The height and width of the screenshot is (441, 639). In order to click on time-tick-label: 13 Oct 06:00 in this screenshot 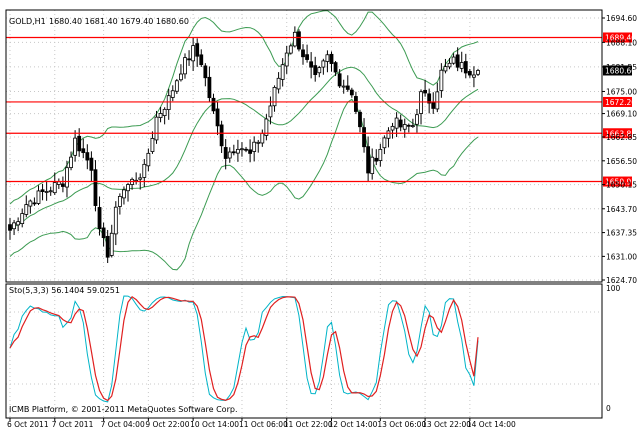, I will do `click(401, 424)`.